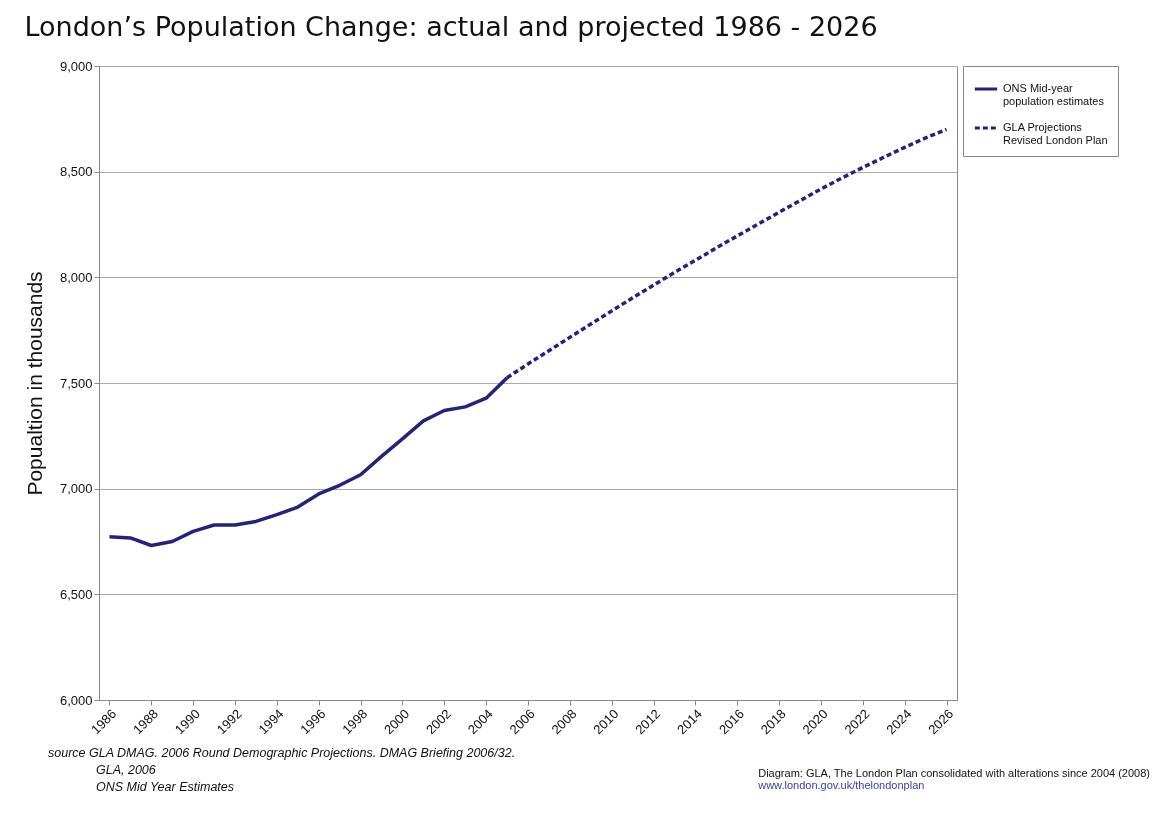  What do you see at coordinates (451, 26) in the screenshot?
I see `chart-title: London’s Population Change: actual and projected 1986 - 2026` at bounding box center [451, 26].